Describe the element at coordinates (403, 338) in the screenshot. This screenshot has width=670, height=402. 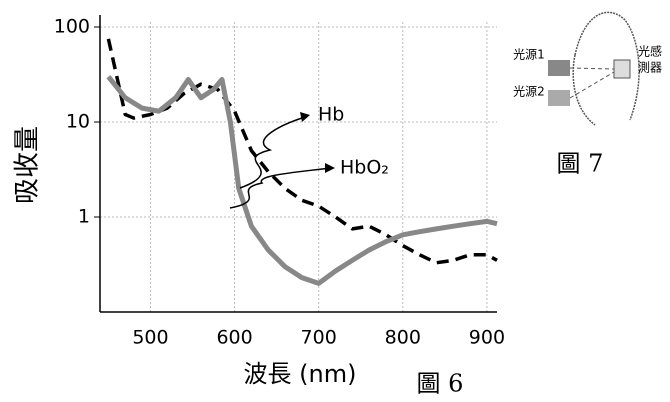
I see `x-tick-label: 800` at that location.